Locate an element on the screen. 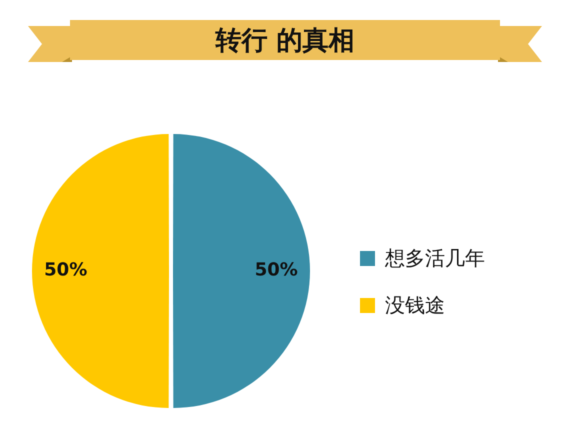  legend-label: 想多活几年 is located at coordinates (435, 258).